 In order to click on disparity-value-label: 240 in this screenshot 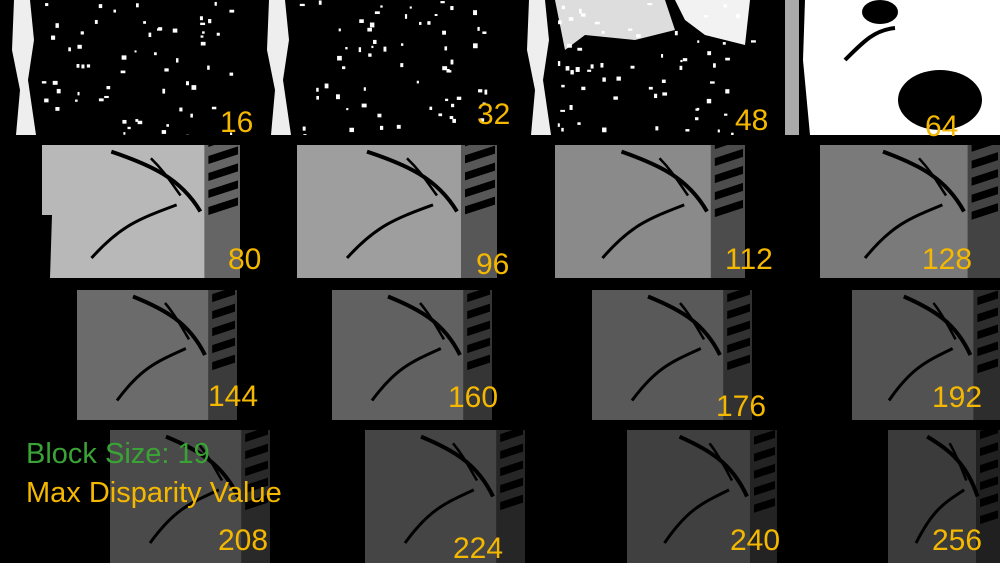, I will do `click(755, 540)`.